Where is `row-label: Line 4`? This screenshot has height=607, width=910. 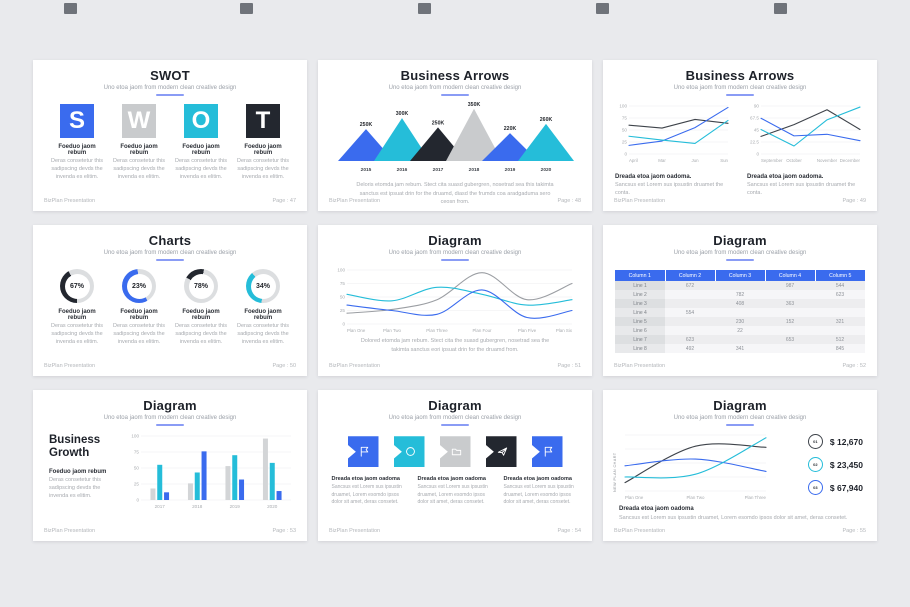
row-label: Line 4 is located at coordinates (640, 313).